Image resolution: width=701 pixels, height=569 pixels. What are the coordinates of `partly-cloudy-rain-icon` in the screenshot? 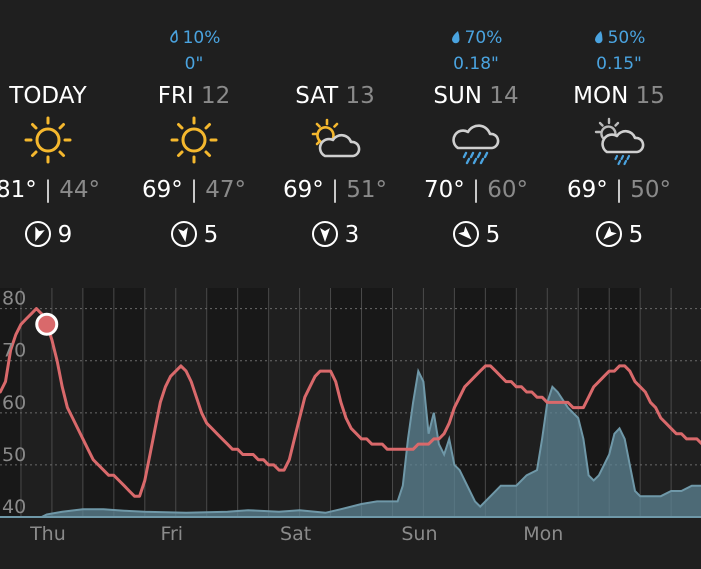 It's located at (619, 141).